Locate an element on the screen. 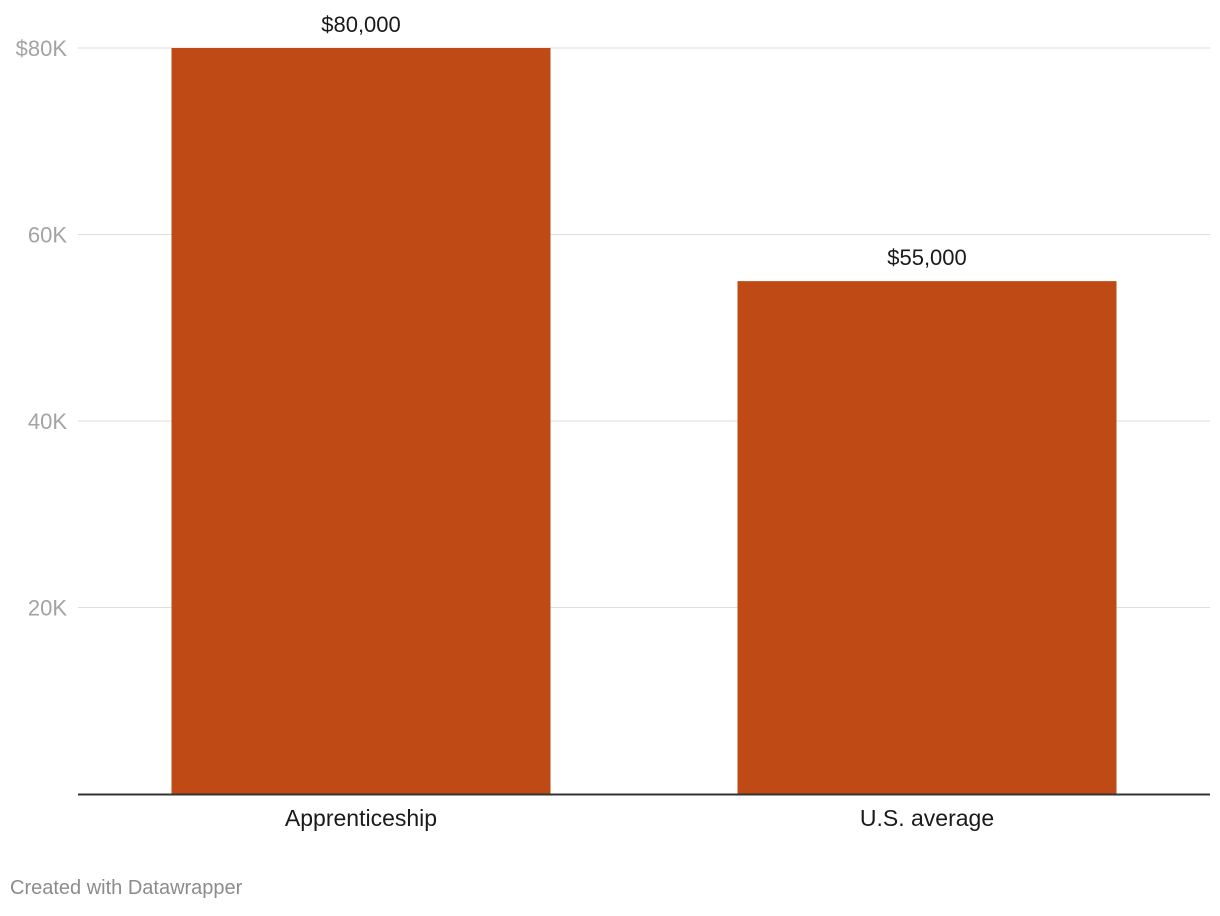  data-label: $80,000 is located at coordinates (361, 24).